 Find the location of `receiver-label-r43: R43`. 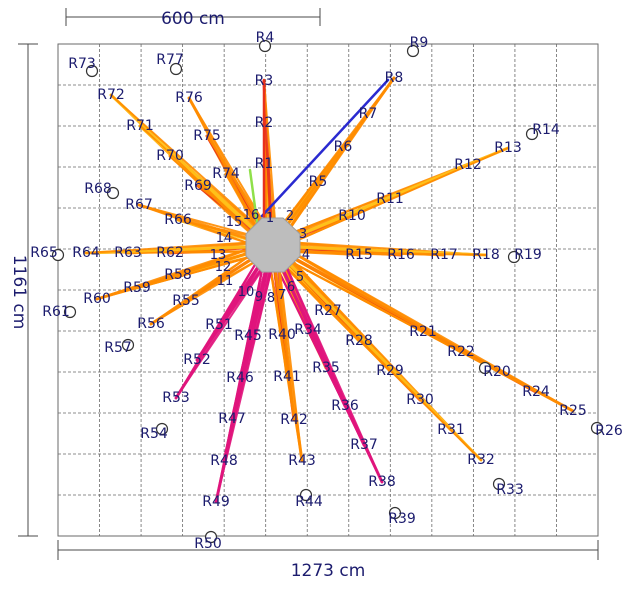

receiver-label-r43: R43 is located at coordinates (302, 461).